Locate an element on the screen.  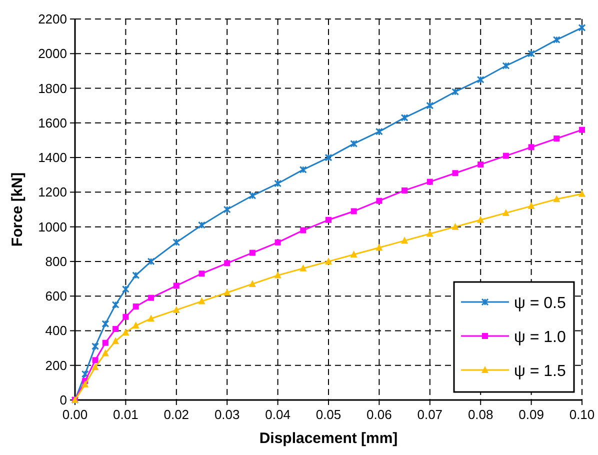
y-tick-label: 1800 is located at coordinates (52, 88).